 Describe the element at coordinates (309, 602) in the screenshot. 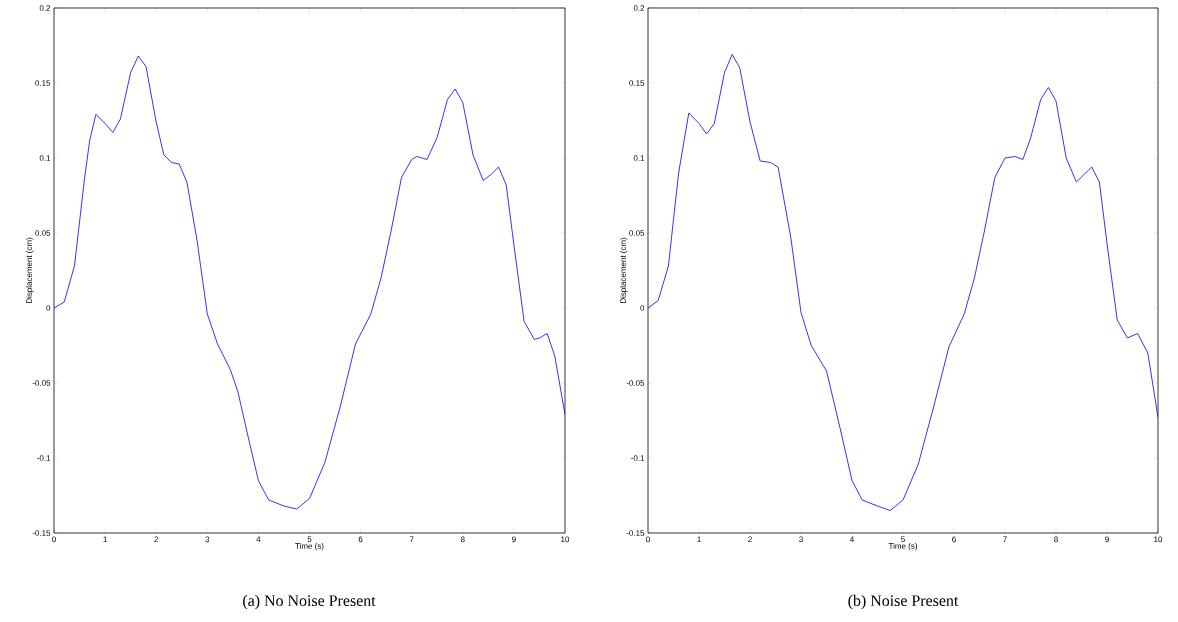

I see `text: (a) No Noise Present` at that location.